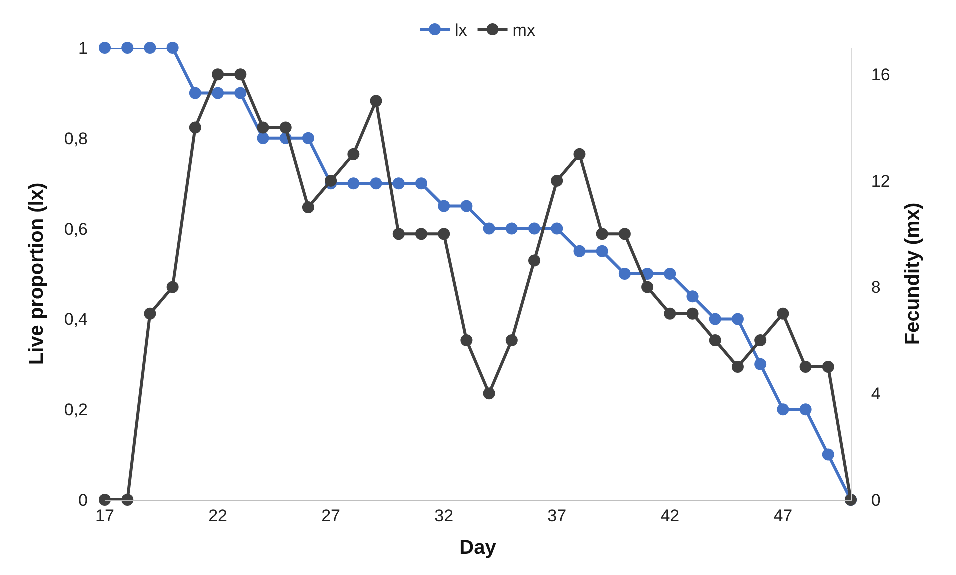 This screenshot has height=575, width=956. I want to click on y-tick-label: 0,2, so click(76, 410).